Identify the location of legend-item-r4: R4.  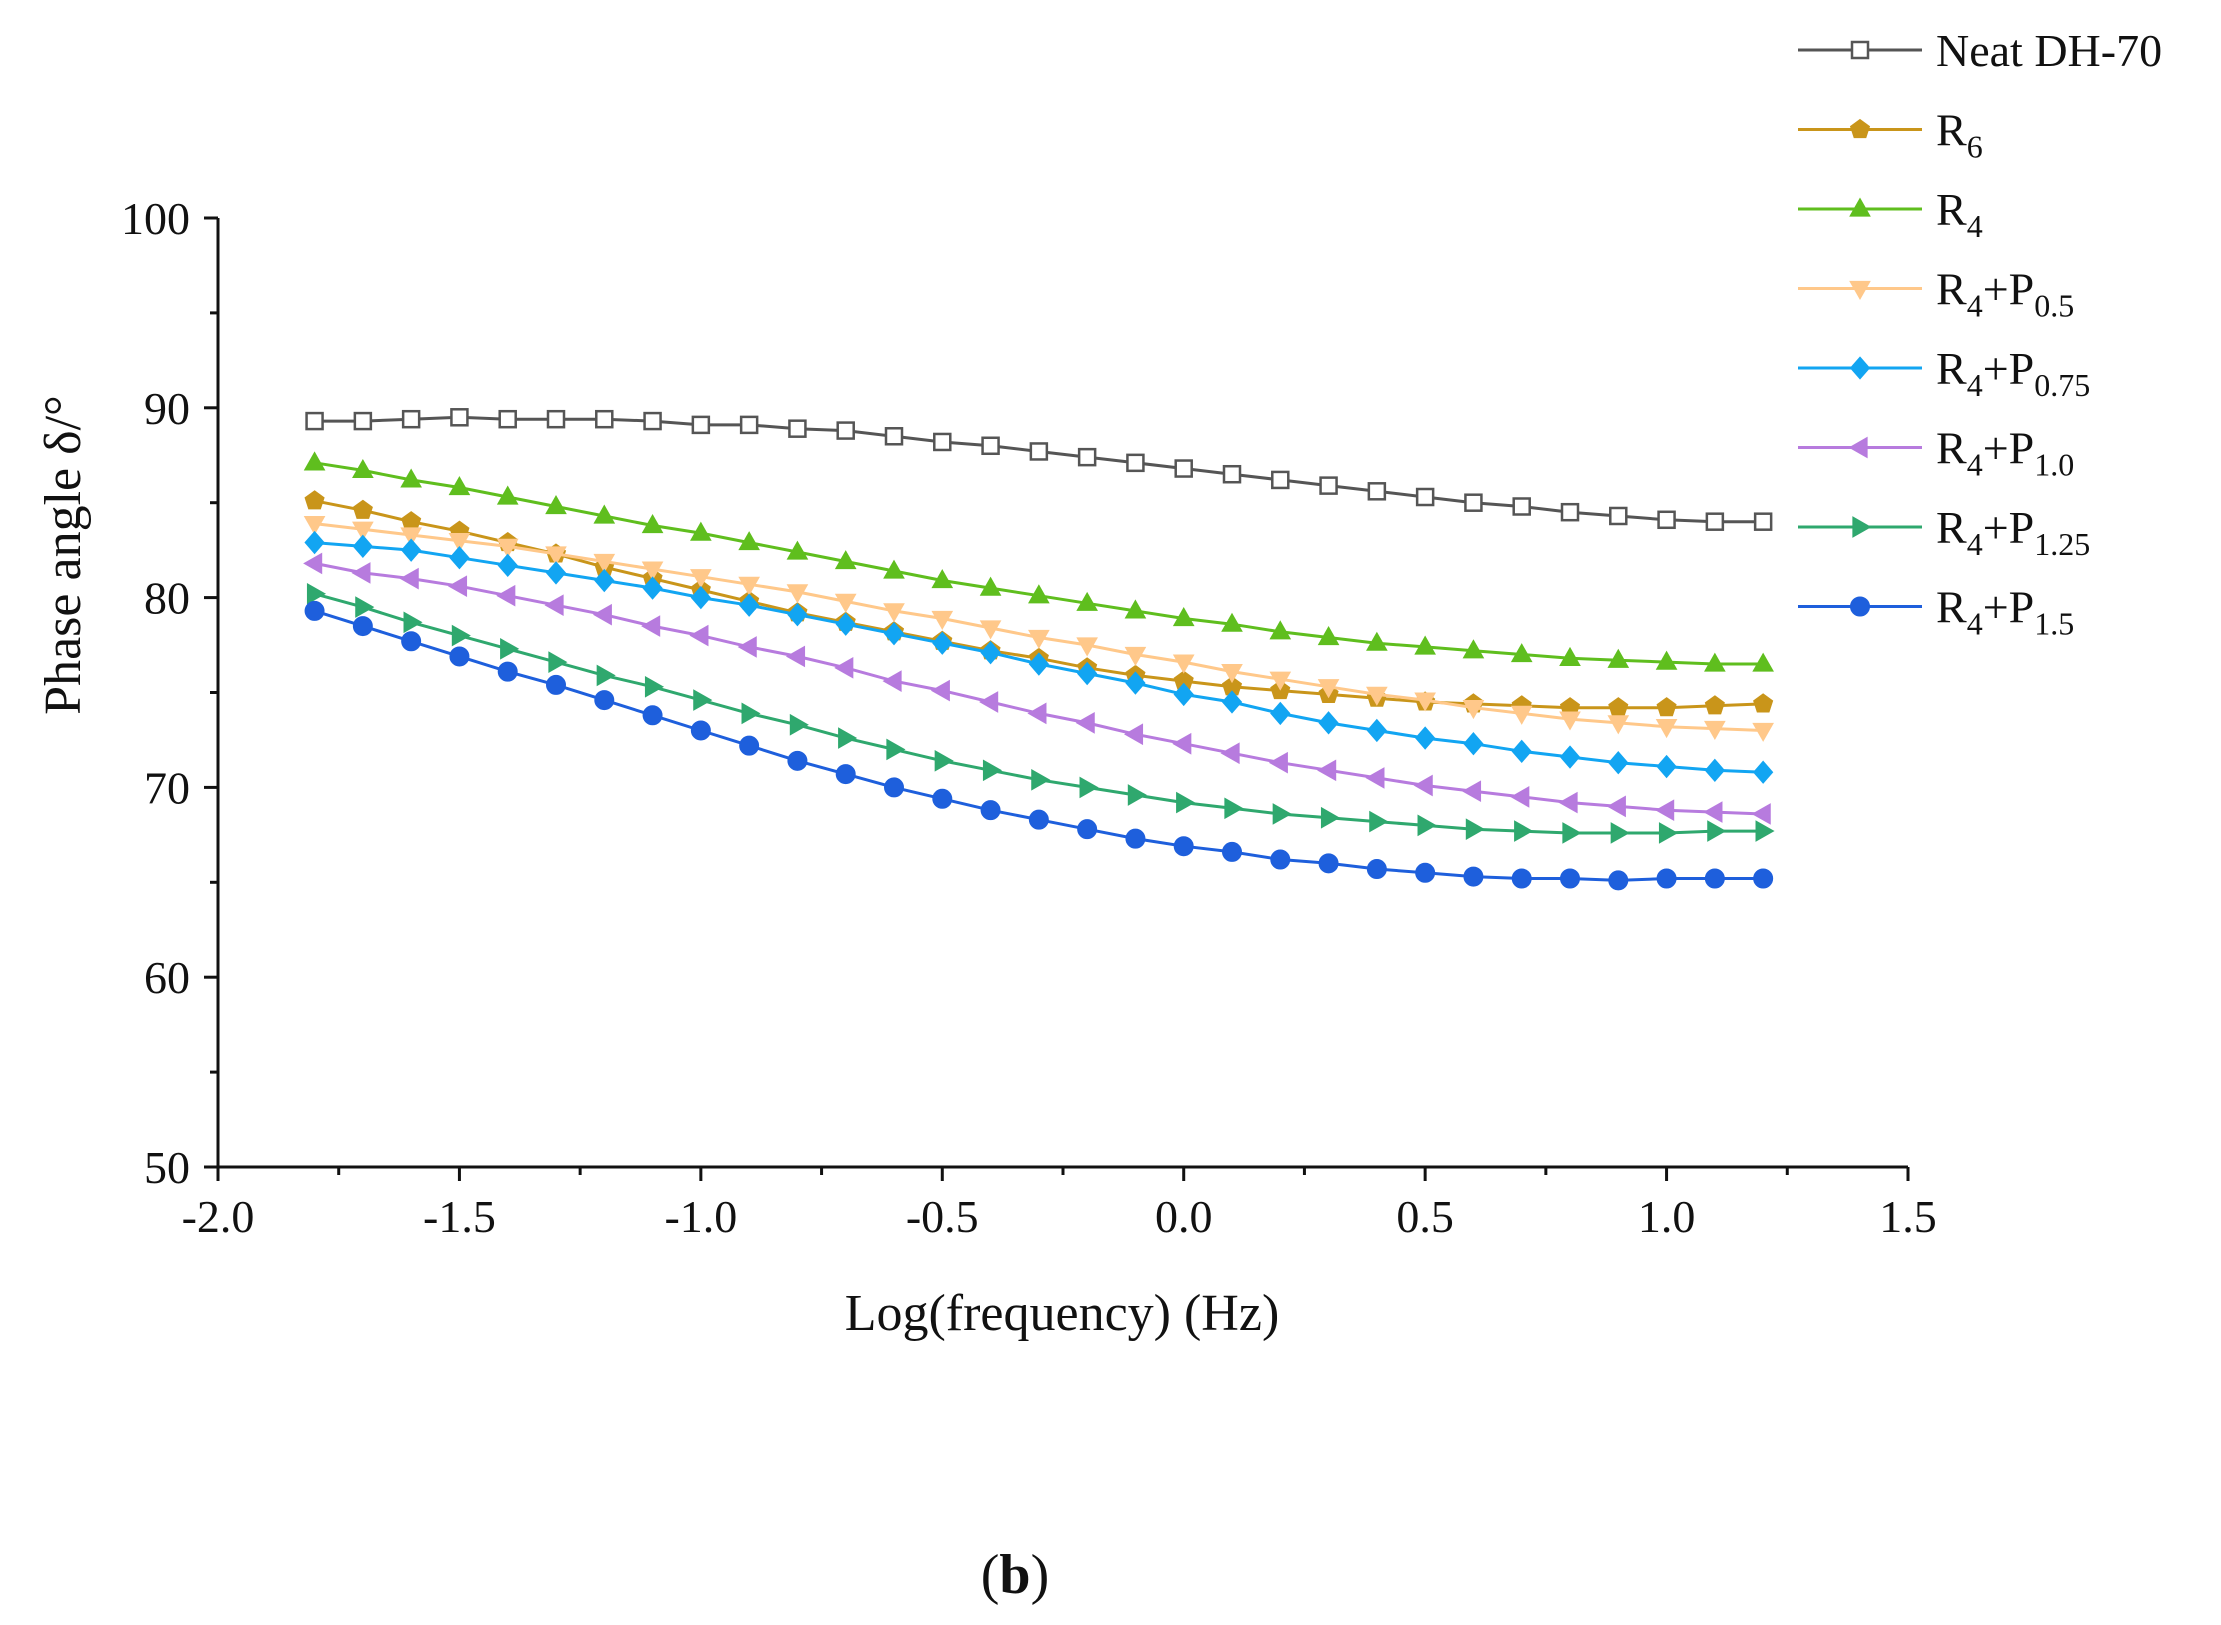
(1890, 214).